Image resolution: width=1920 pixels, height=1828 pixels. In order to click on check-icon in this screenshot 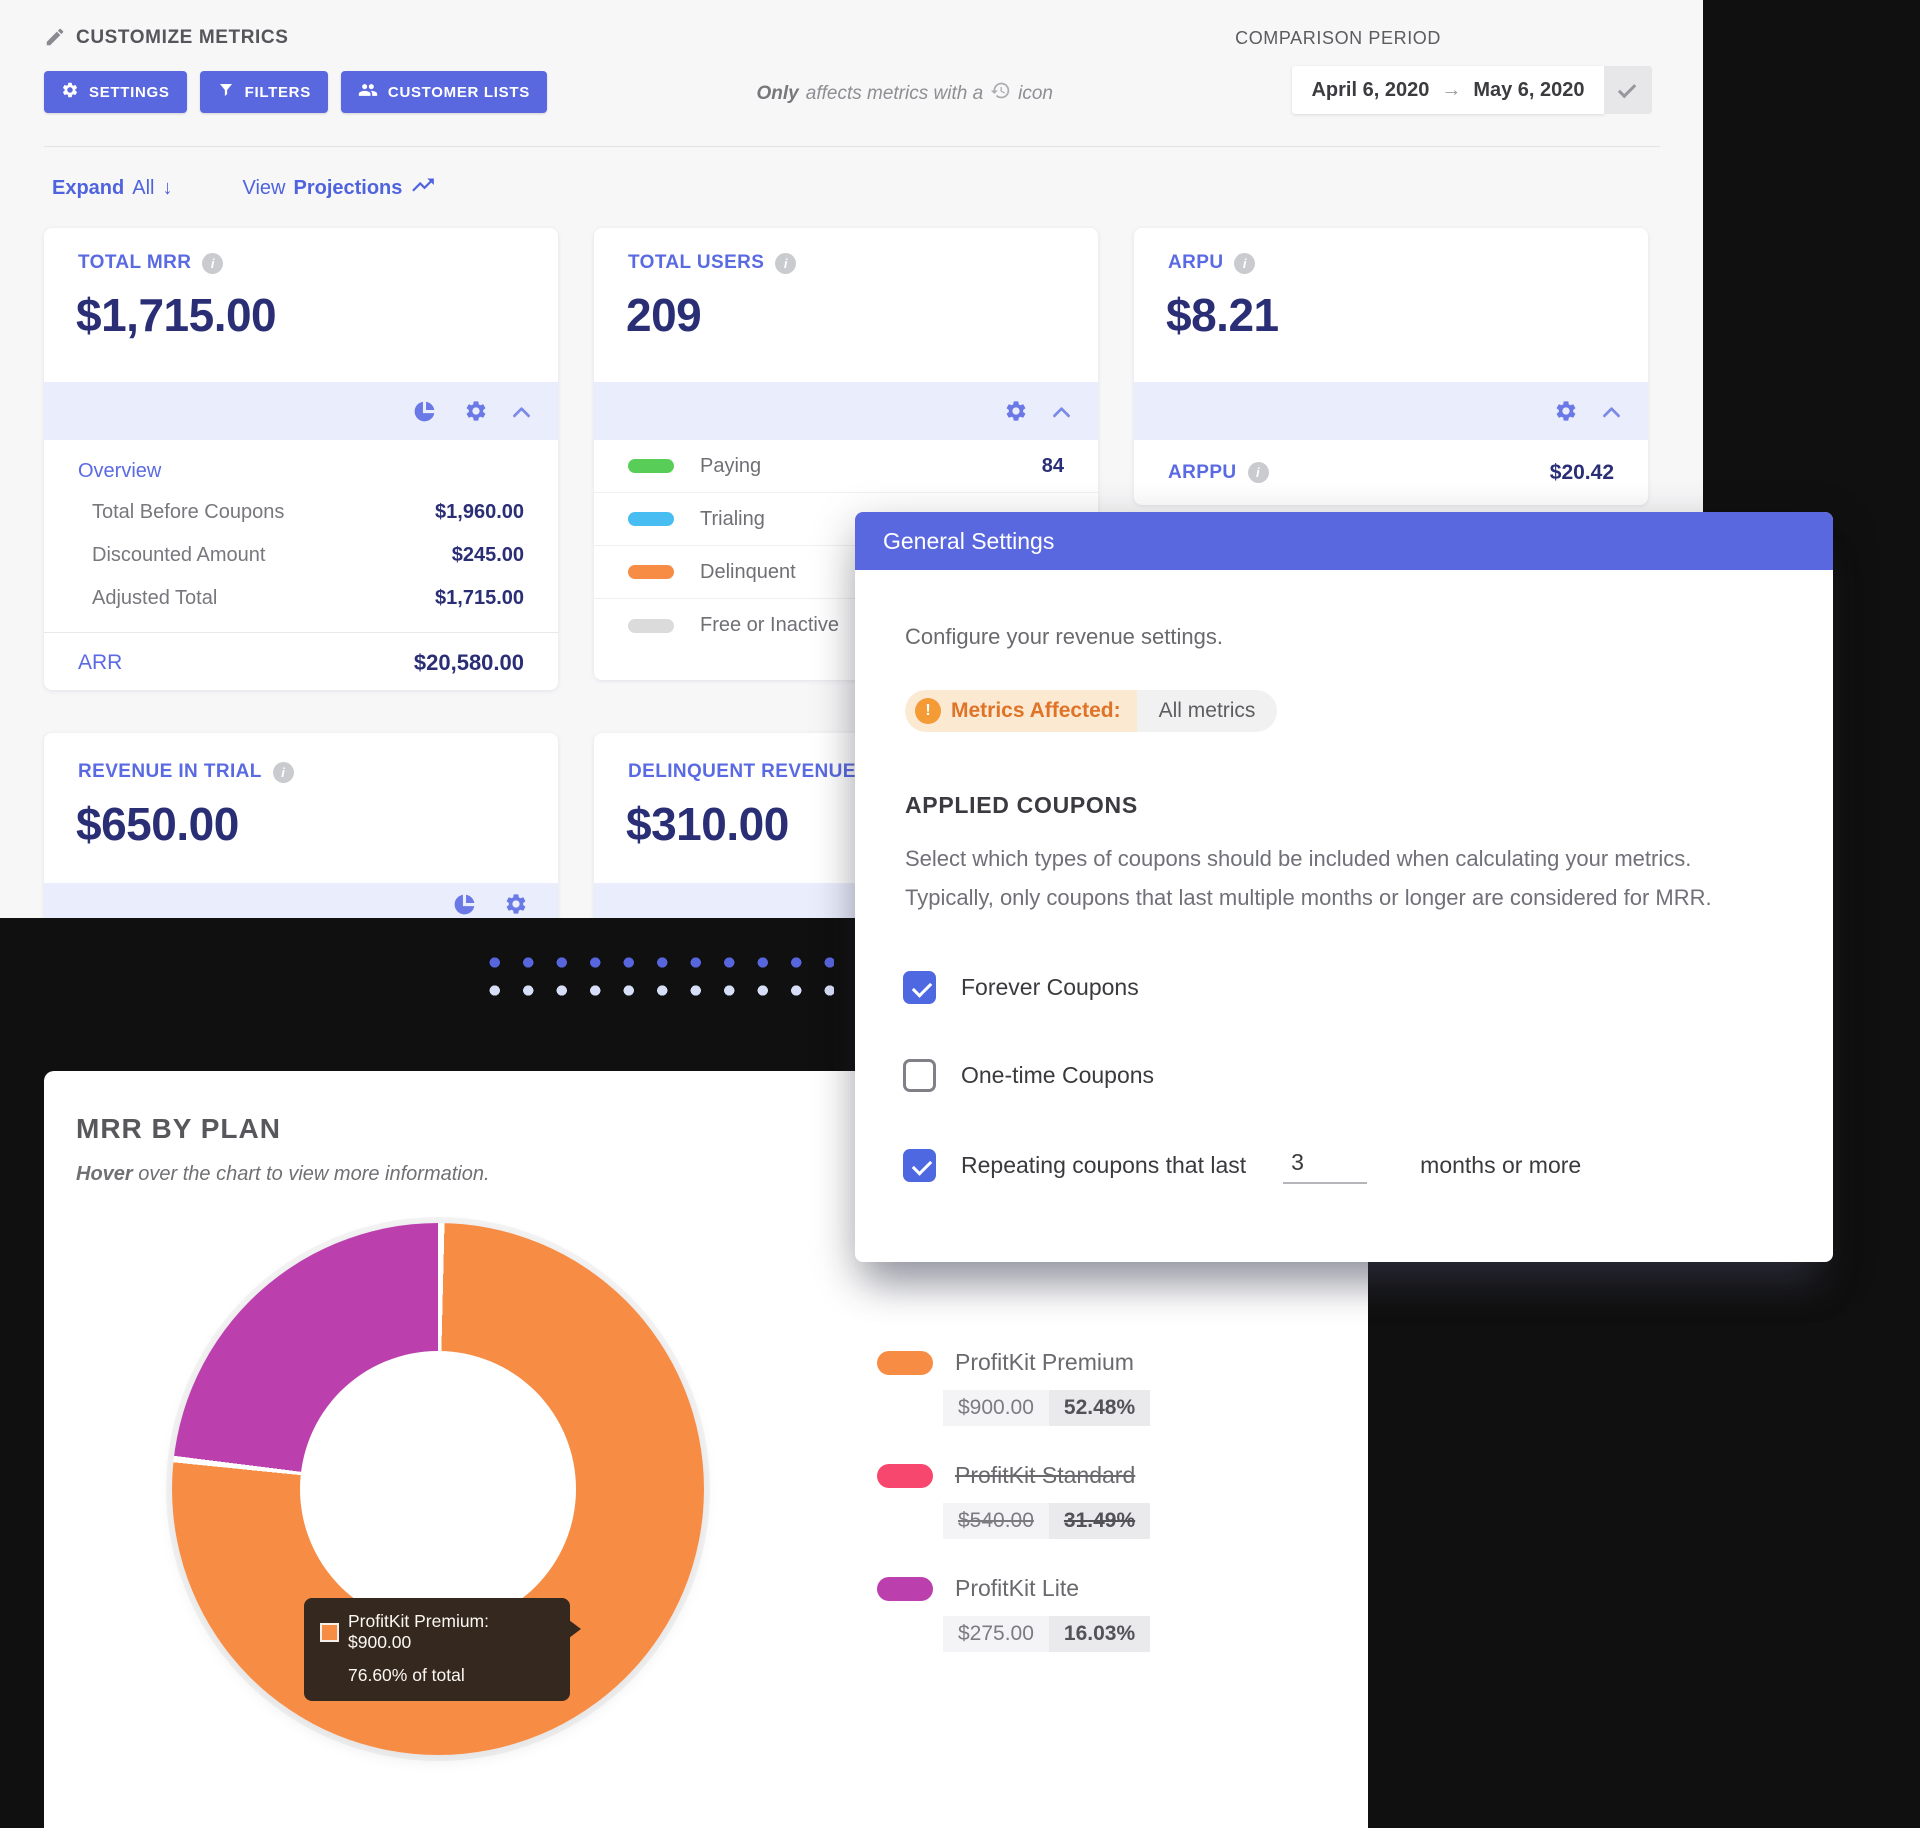, I will do `click(1626, 88)`.